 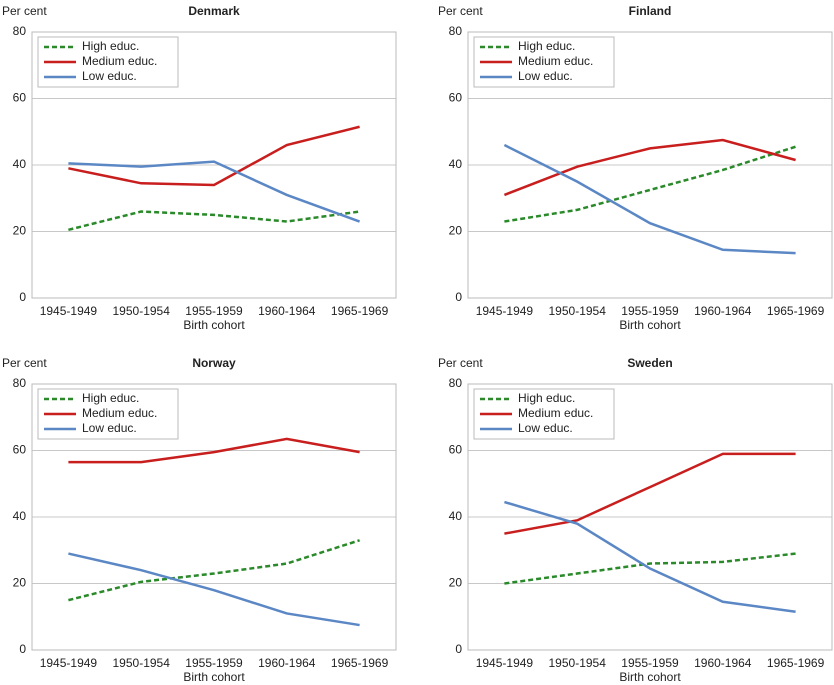 What do you see at coordinates (214, 363) in the screenshot?
I see `chart-title: Norway` at bounding box center [214, 363].